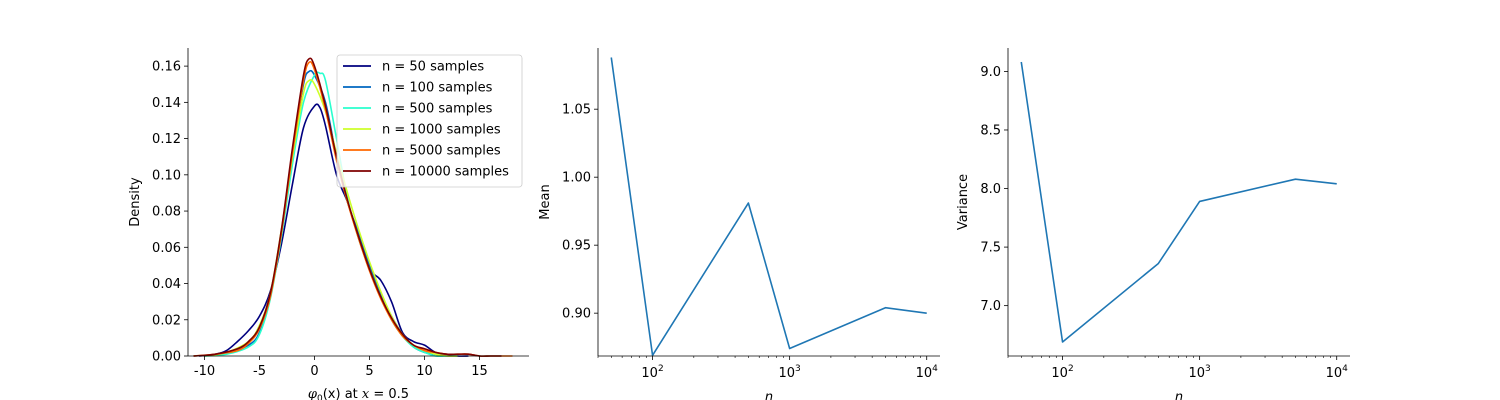 The image size is (1500, 400). I want to click on legend-label: n = 10000 samples, so click(445, 172).